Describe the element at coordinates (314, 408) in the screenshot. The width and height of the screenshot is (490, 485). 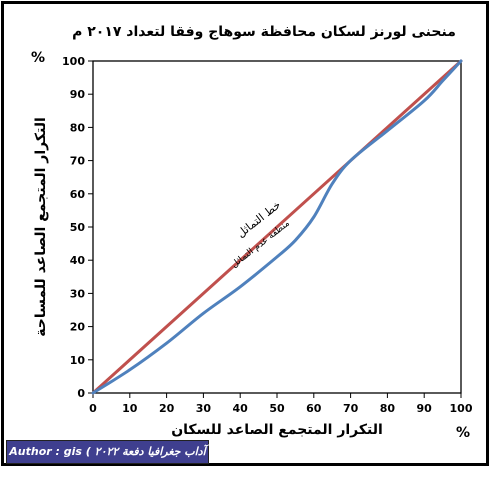
I see `x-tick-label: 60` at that location.